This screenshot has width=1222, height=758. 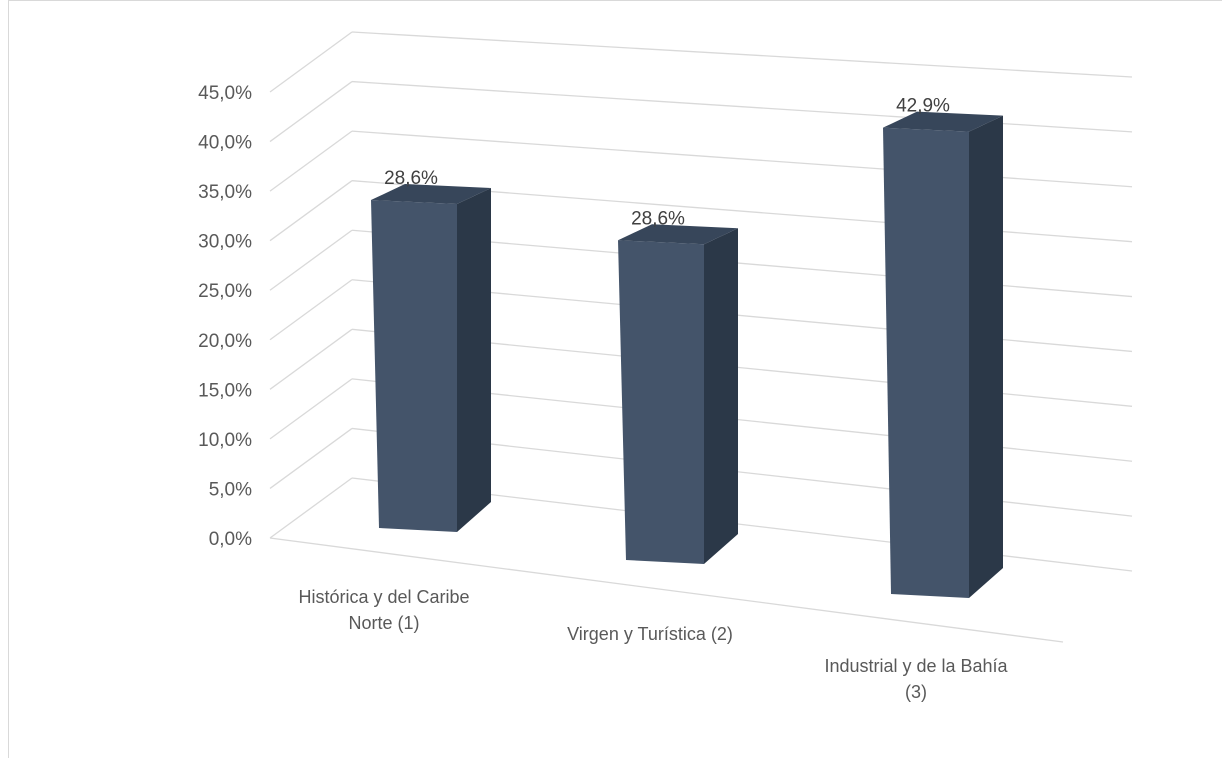 I want to click on data-label-layer: 28,6% 28,6% 42,9%, so click(x=667, y=163).